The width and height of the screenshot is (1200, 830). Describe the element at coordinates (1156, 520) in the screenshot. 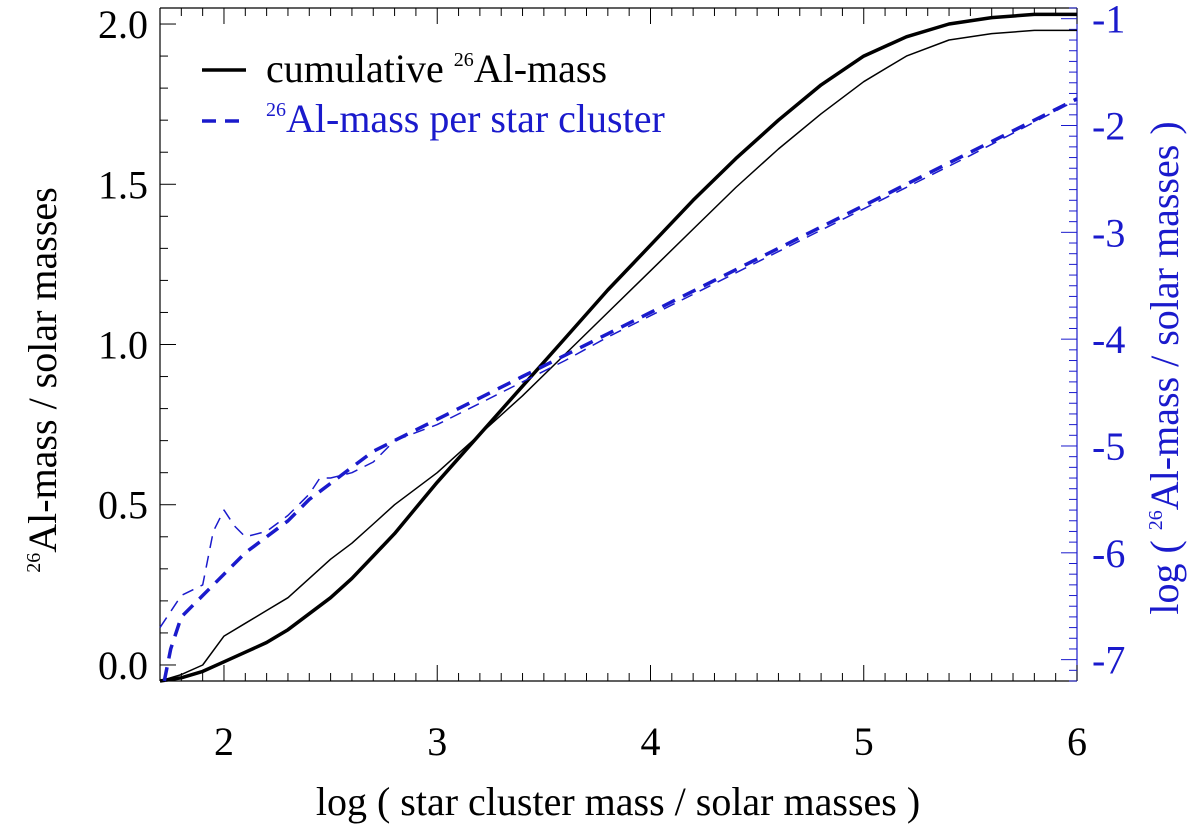

I see `y-axis-right-label-sup: 26` at that location.